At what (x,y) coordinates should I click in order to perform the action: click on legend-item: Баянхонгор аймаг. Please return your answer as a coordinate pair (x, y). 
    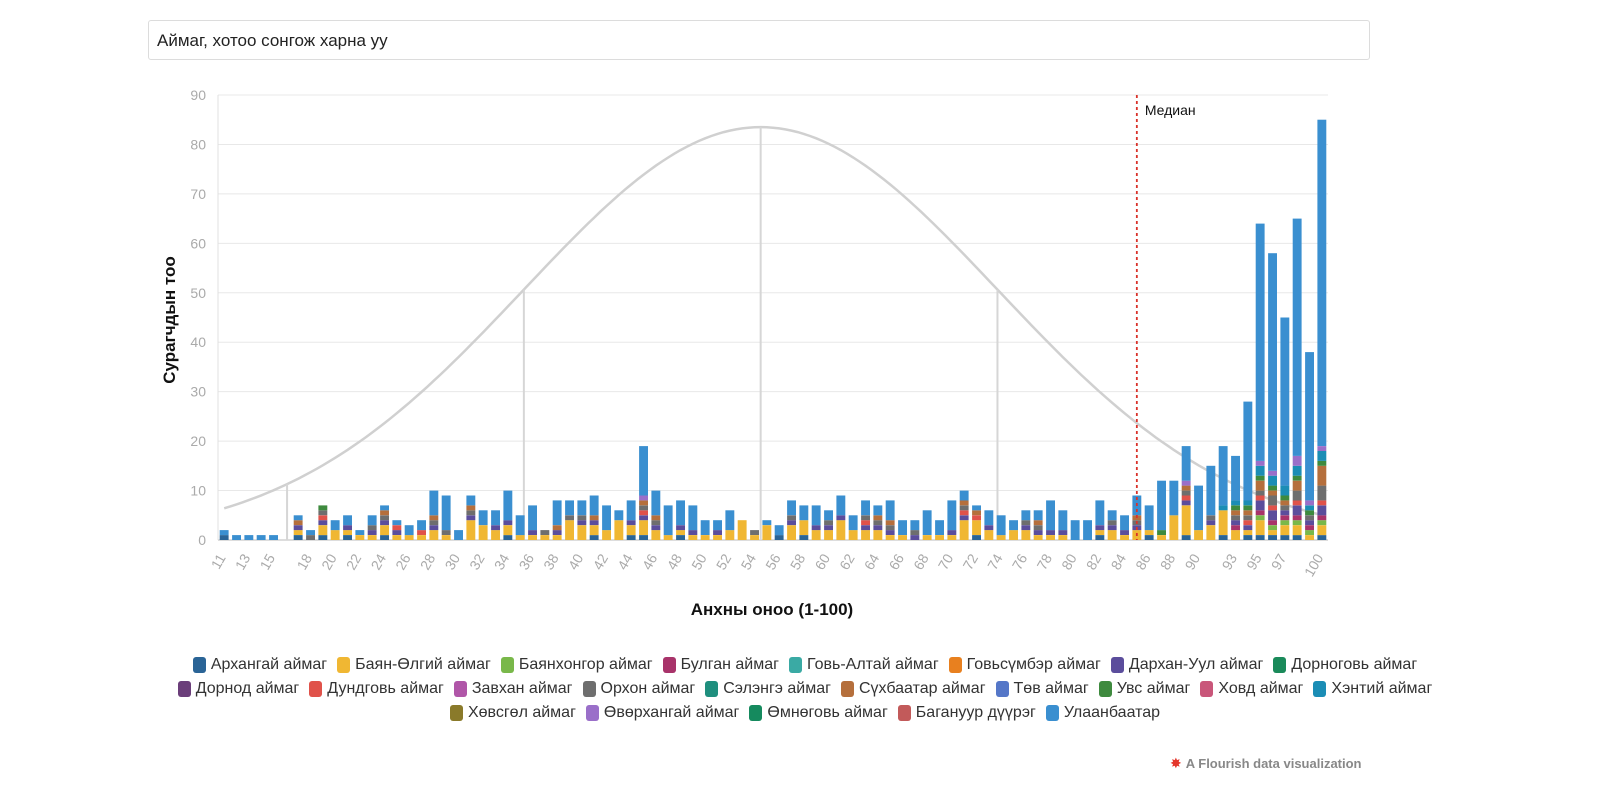
    Looking at the image, I should click on (576, 665).